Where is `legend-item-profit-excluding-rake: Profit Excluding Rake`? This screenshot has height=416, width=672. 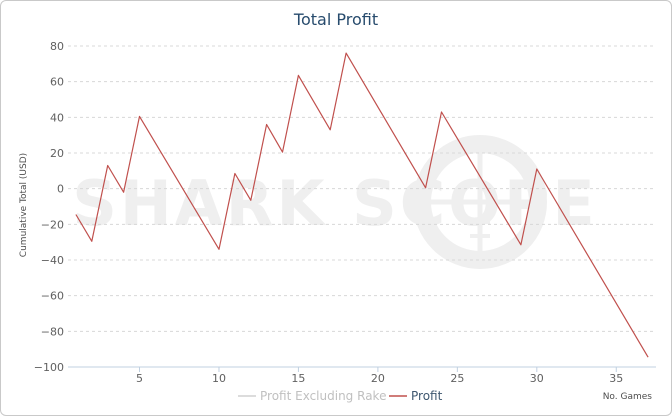 legend-item-profit-excluding-rake: Profit Excluding Rake is located at coordinates (312, 396).